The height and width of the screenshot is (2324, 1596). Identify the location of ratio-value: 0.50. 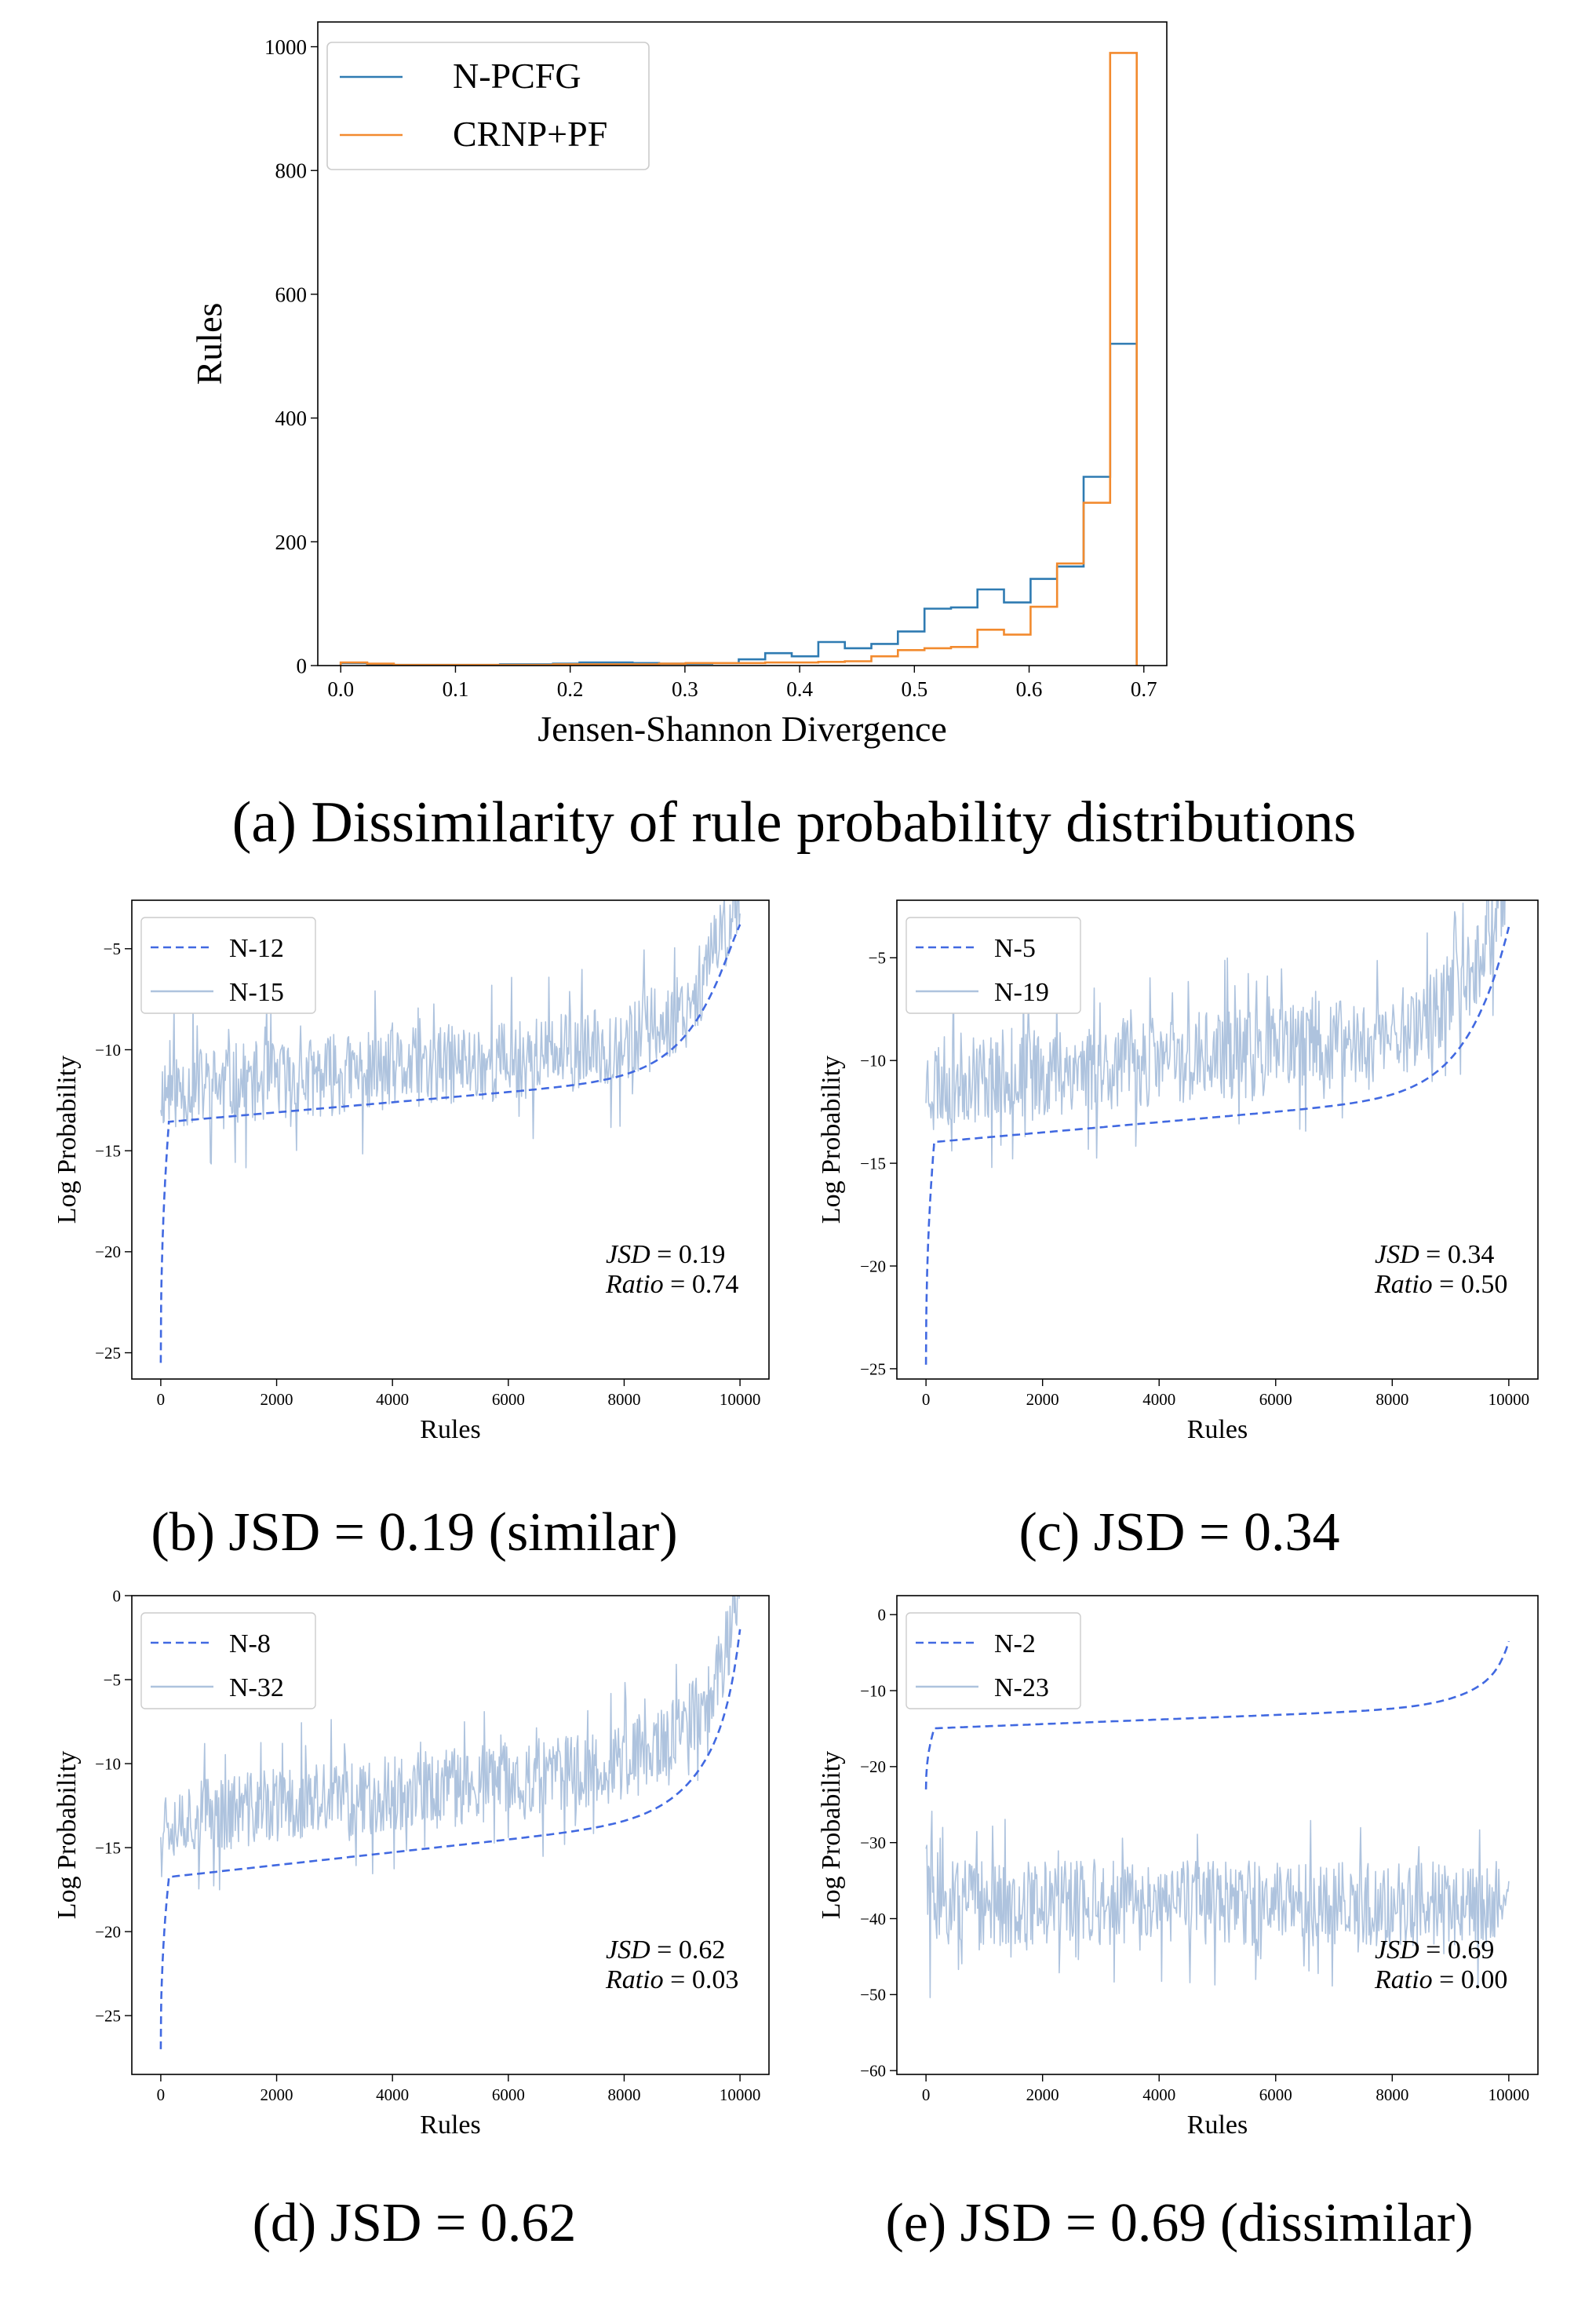
(1484, 1285).